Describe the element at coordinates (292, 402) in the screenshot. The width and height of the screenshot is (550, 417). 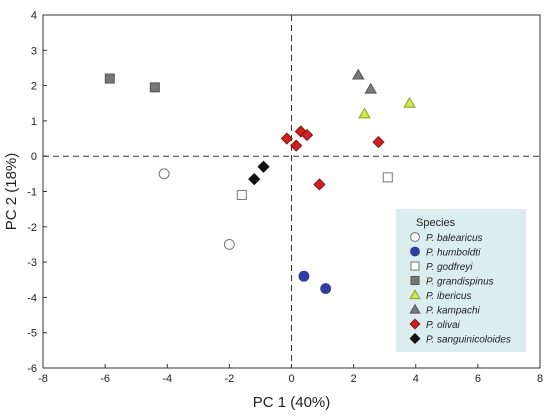
I see `x-axis-label: PC 1 (40%)` at that location.